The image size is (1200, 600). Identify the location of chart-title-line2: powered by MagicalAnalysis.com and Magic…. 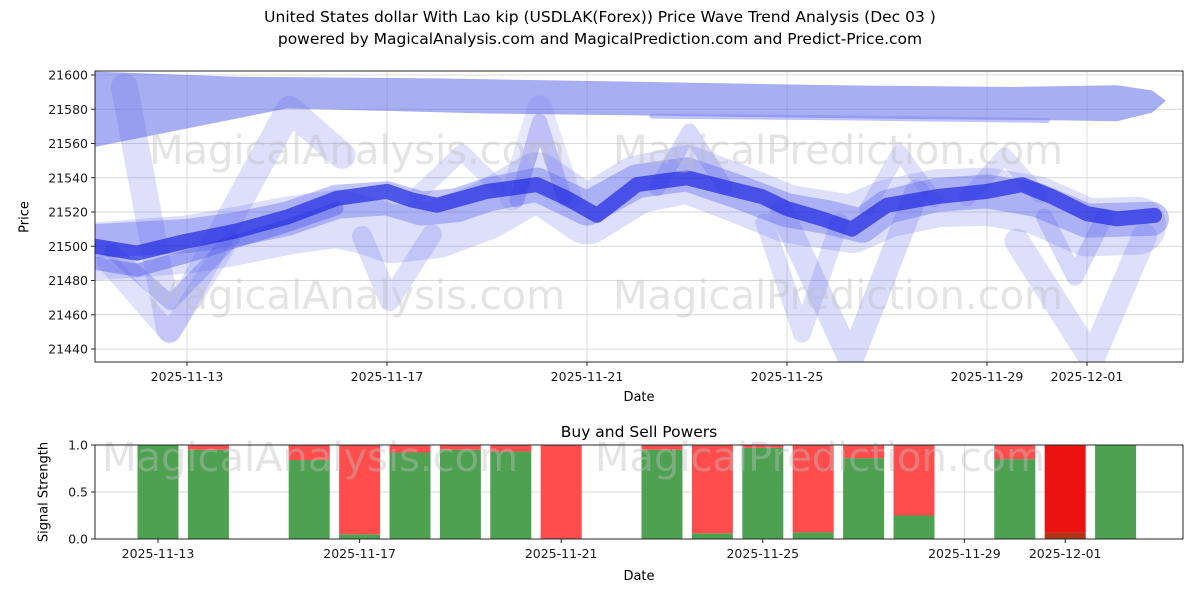
(600, 39).